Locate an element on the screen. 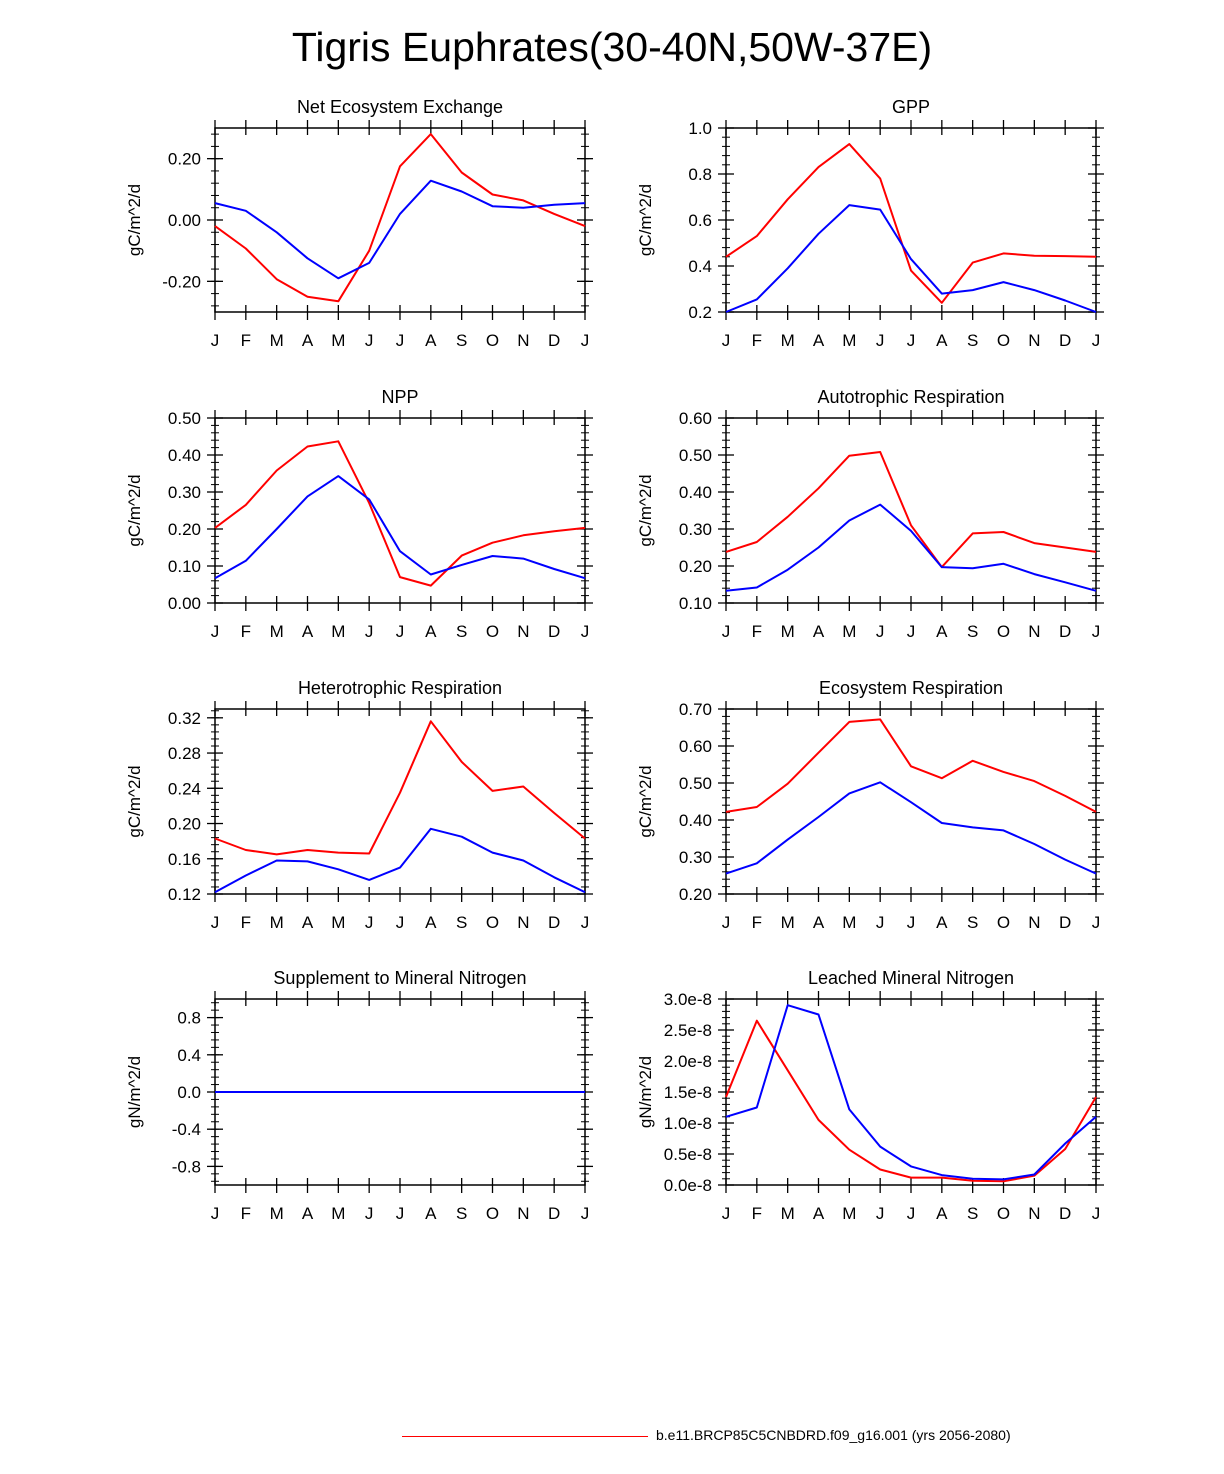  y-tick-label: 0.2 is located at coordinates (700, 312).